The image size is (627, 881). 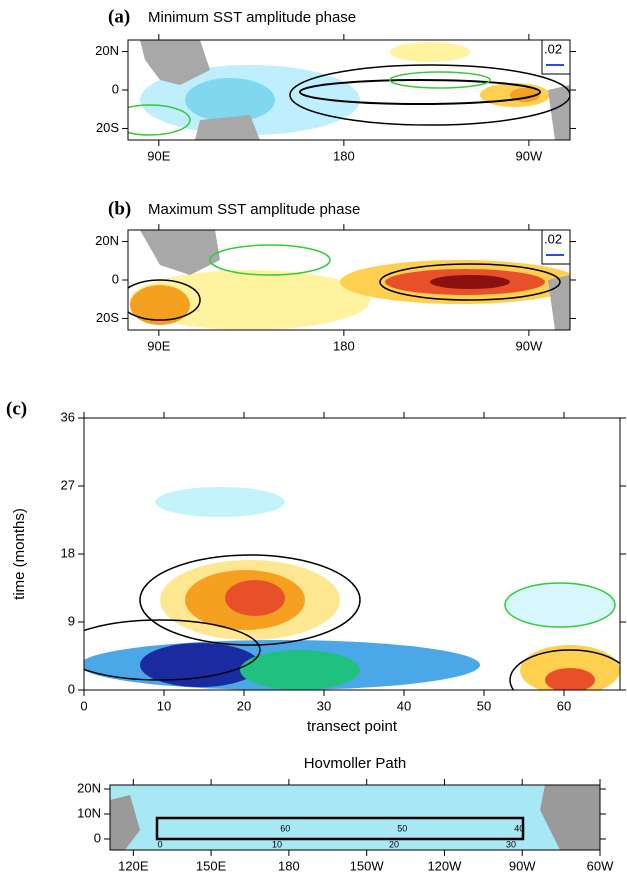 I want to click on x-tick-label: 60W, so click(x=600, y=865).